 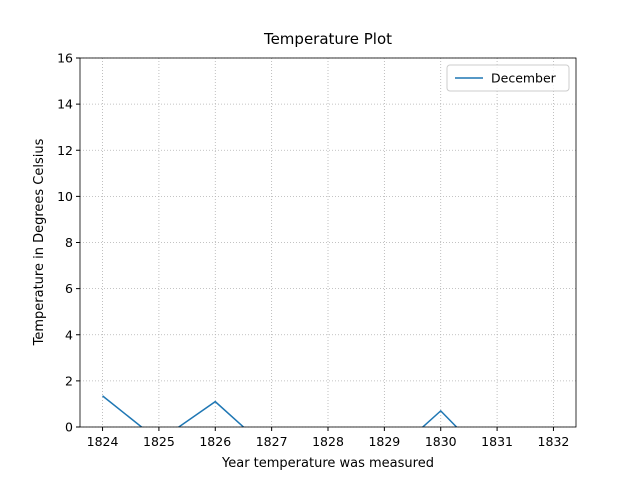 I want to click on y-tick-label: 16, so click(x=65, y=58).